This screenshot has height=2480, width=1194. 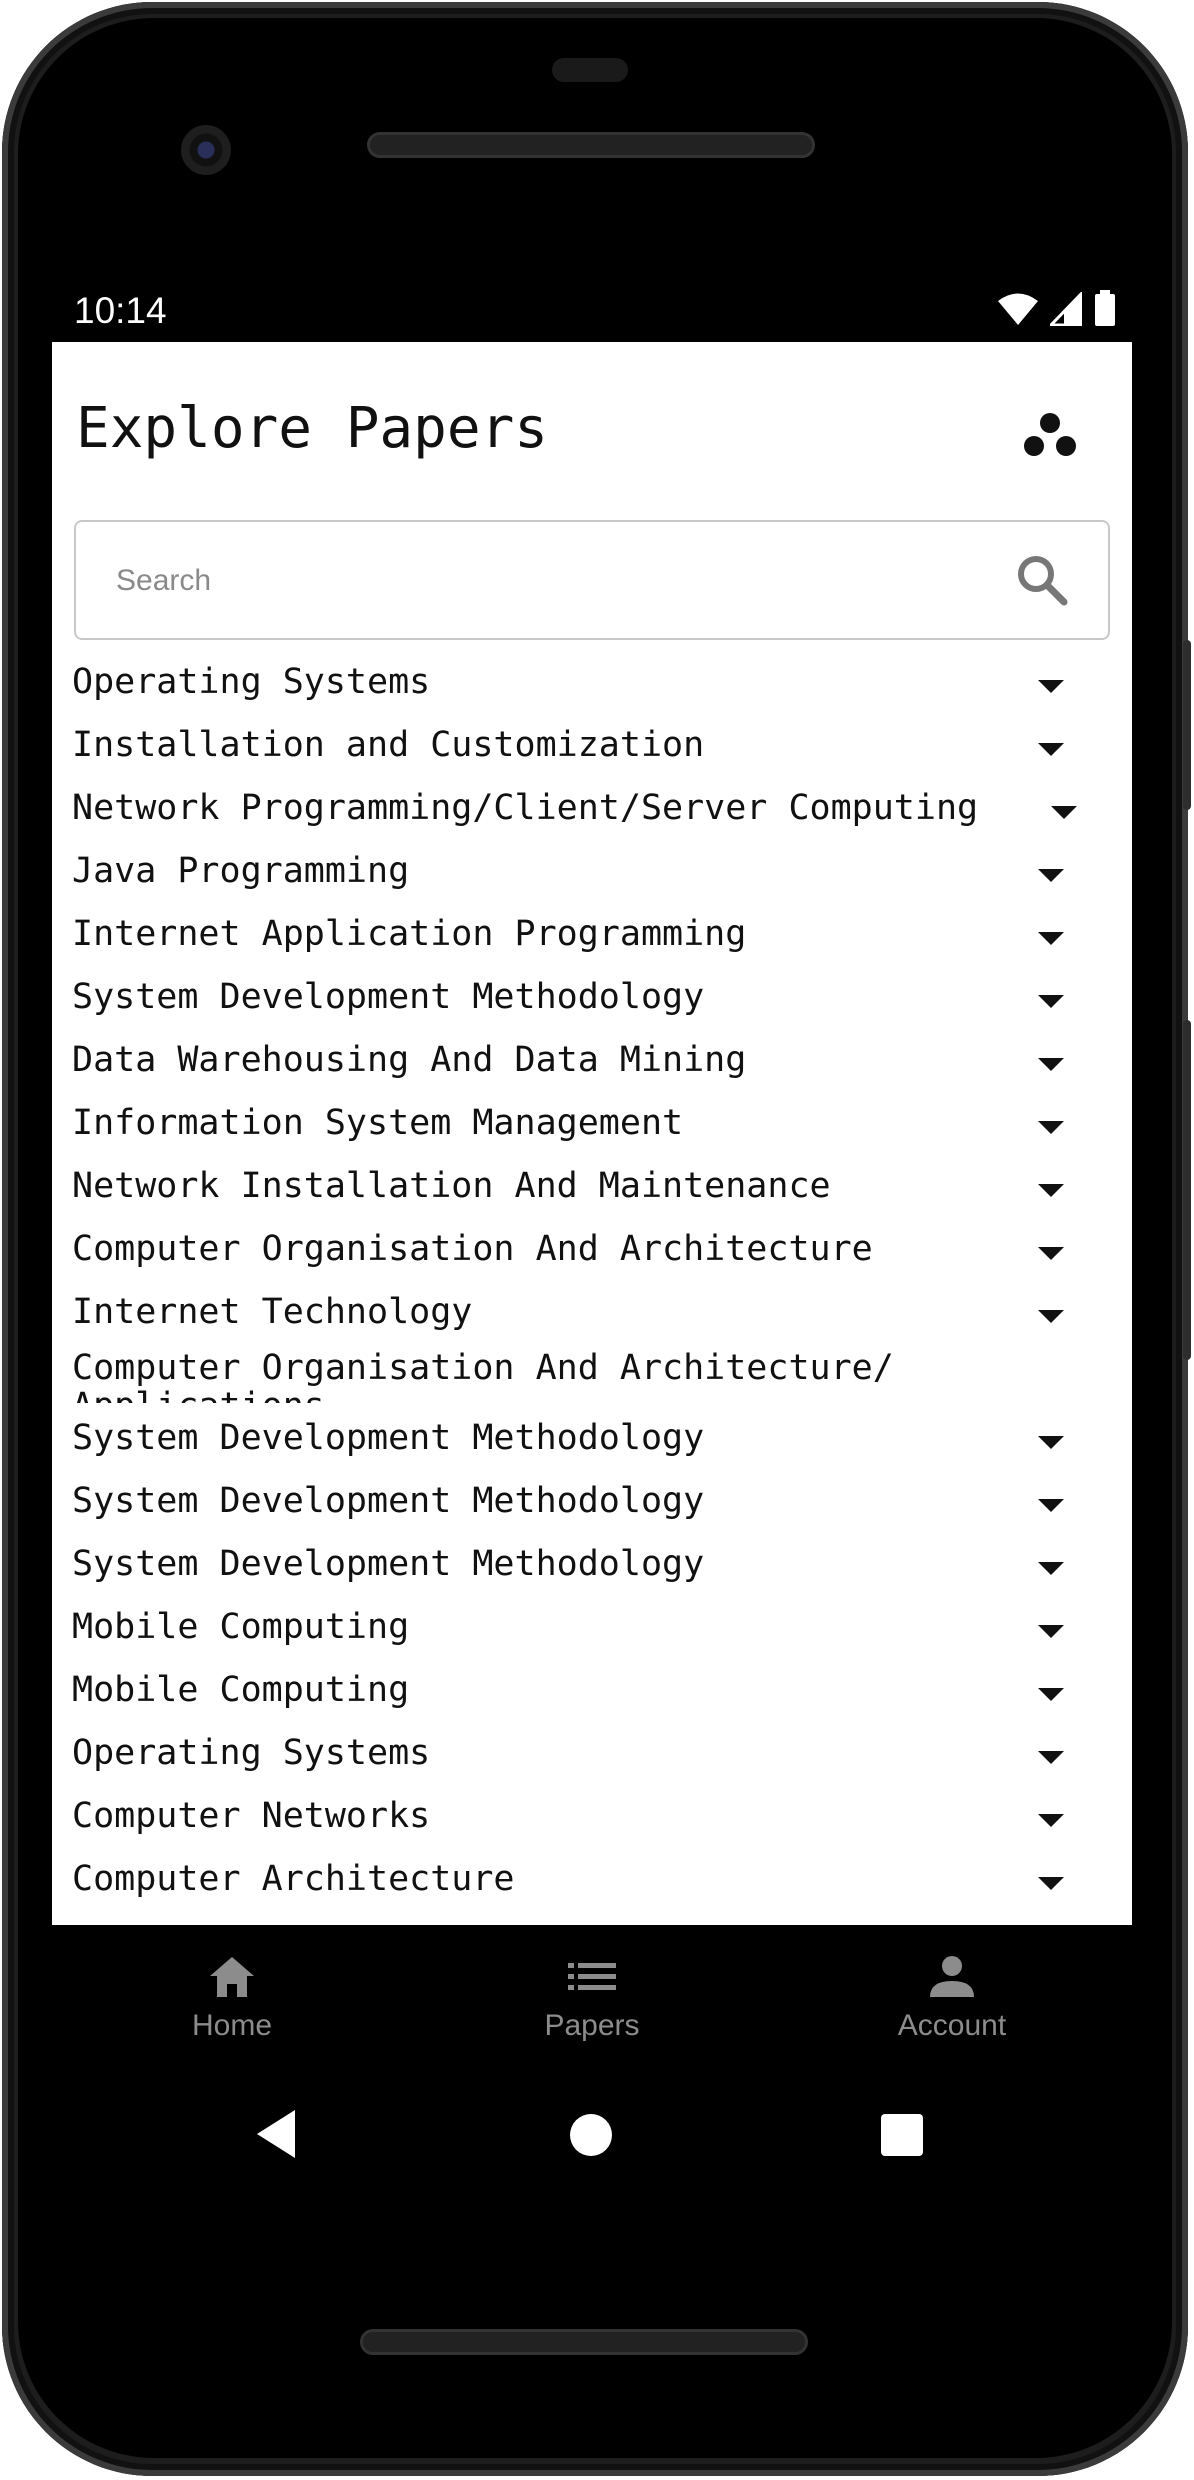 I want to click on home-icon, so click(x=232, y=1977).